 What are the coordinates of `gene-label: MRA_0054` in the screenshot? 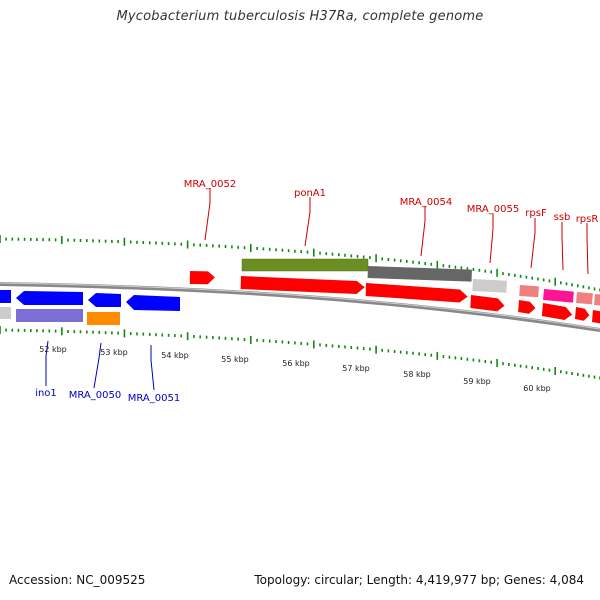 It's located at (426, 202).